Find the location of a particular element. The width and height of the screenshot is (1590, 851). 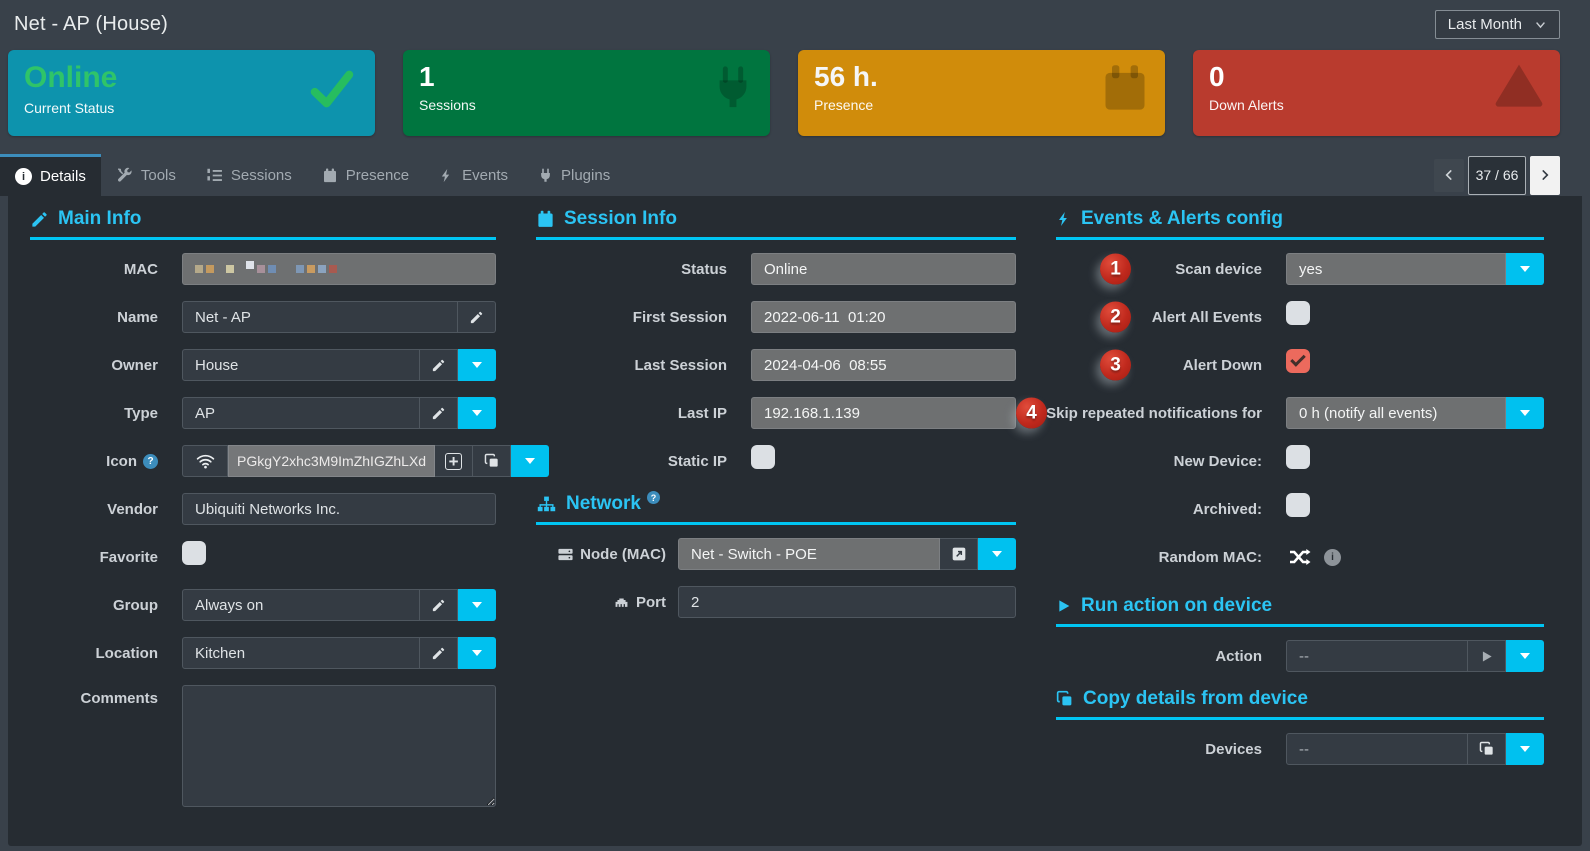

mac-redacted-value is located at coordinates (266, 269).